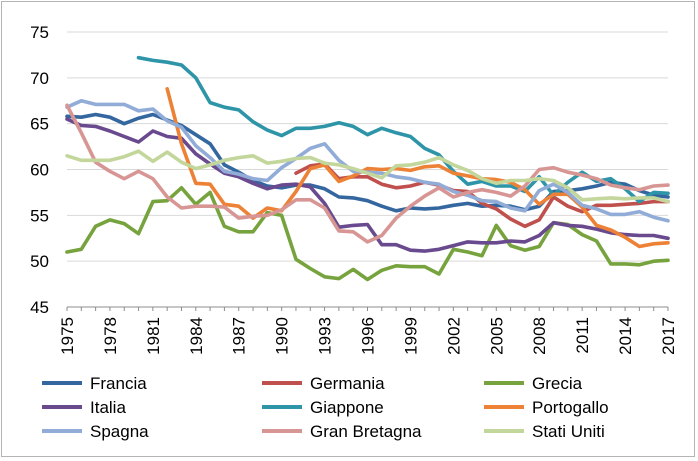  I want to click on x-tick-label: 2011, so click(582, 335).